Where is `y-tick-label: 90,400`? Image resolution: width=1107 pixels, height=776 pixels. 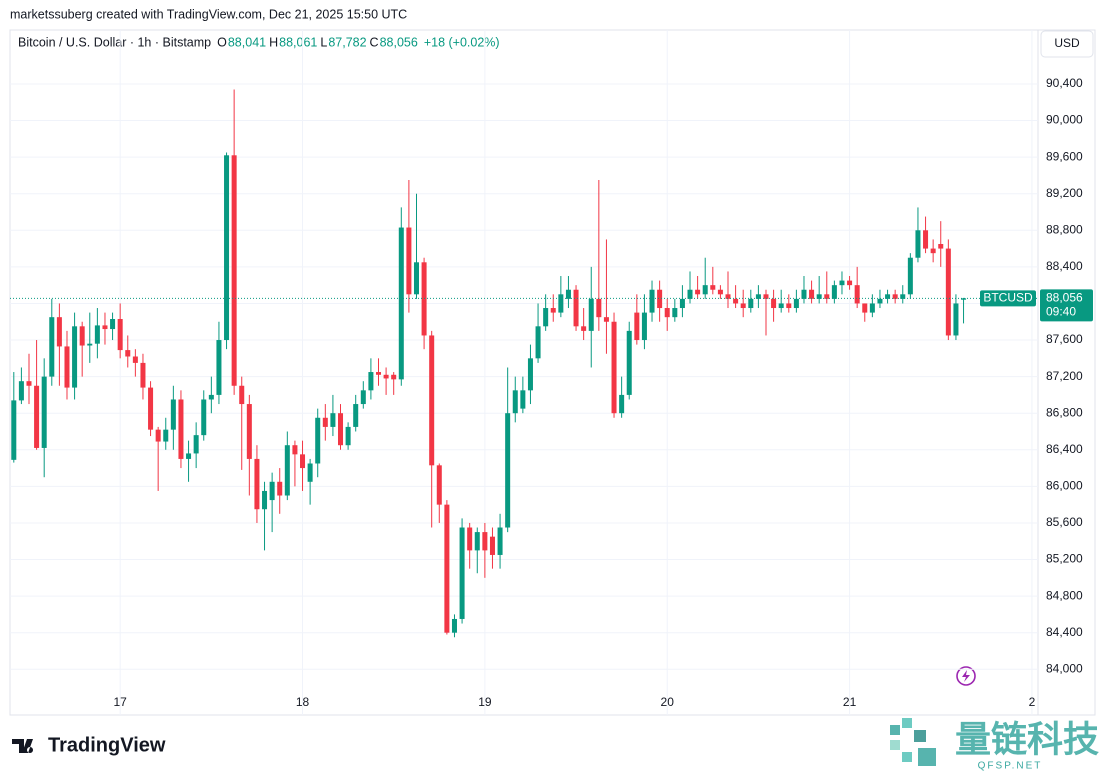
y-tick-label: 90,400 is located at coordinates (1064, 83).